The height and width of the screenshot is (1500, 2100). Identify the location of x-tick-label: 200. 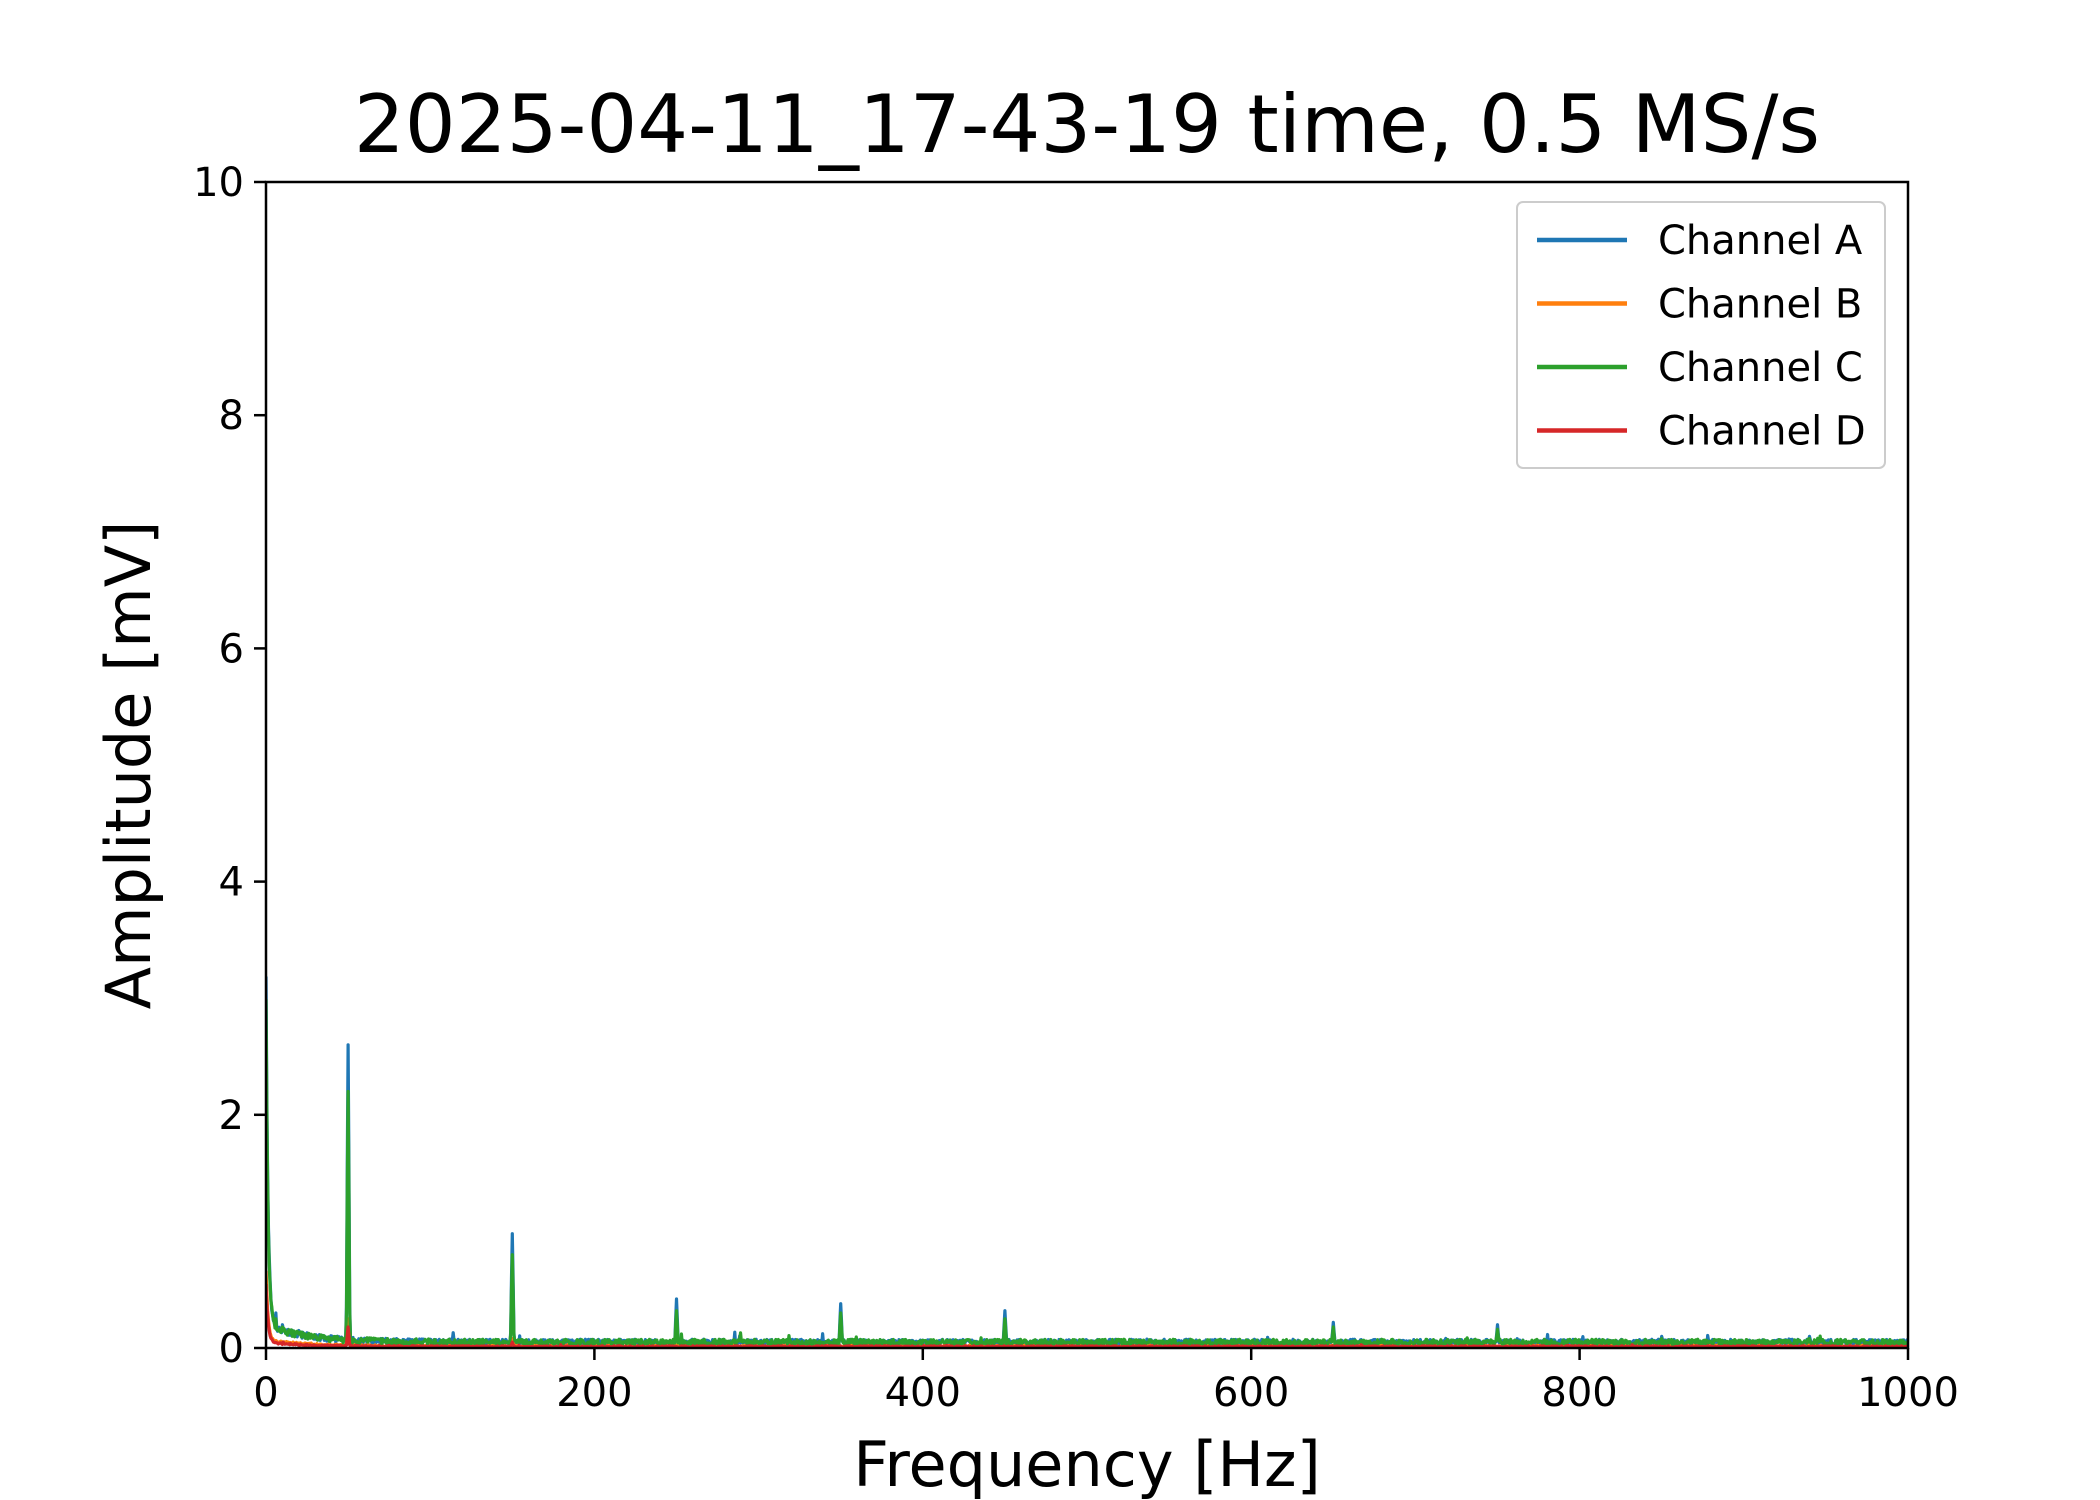
(594, 1393).